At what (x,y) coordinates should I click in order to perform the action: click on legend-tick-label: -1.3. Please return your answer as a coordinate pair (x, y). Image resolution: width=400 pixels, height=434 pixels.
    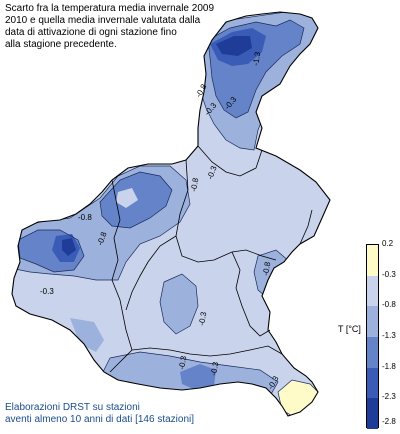
    Looking at the image, I should click on (391, 336).